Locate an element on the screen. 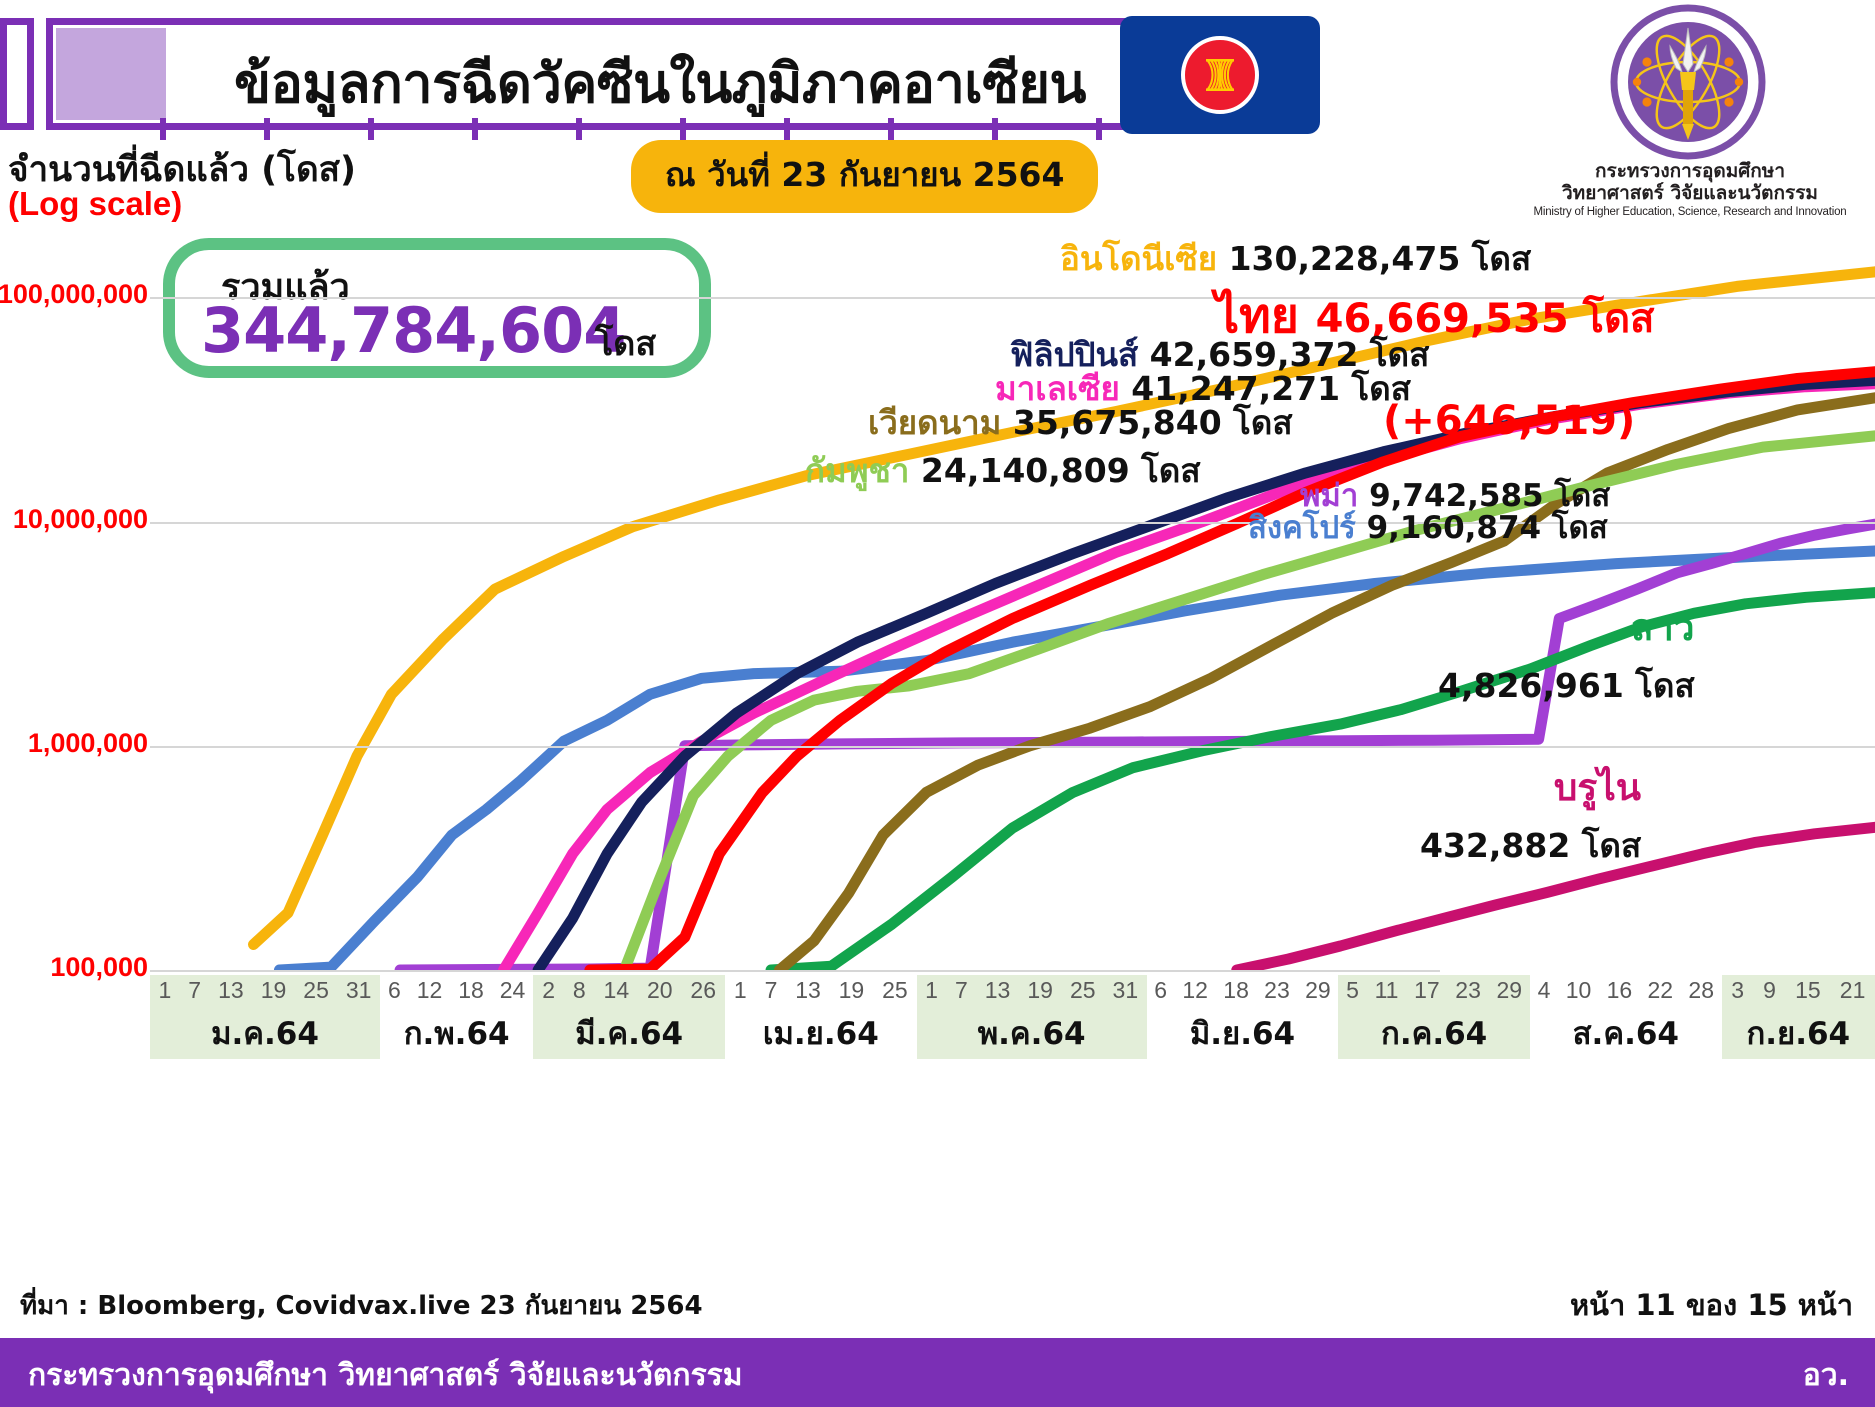  annotation-มาเลเซีย: มาเลเซีย 41,247,271 โดส is located at coordinates (1203, 388).